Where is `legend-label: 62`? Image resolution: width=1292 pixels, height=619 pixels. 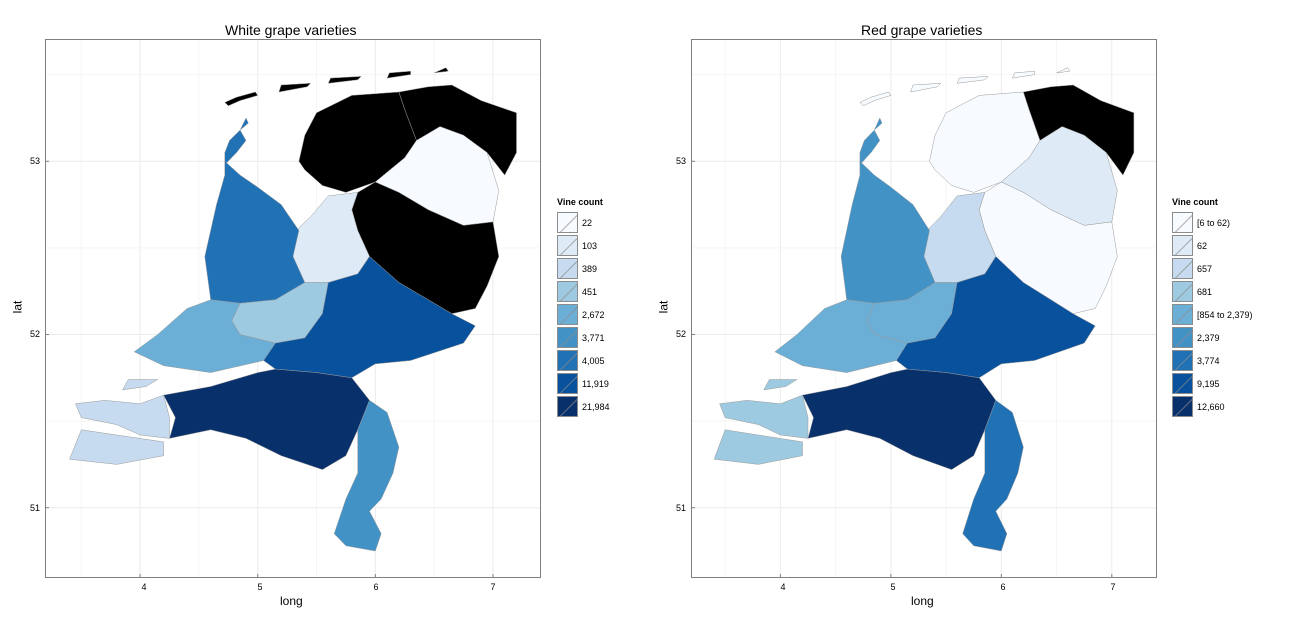
legend-label: 62 is located at coordinates (1202, 245).